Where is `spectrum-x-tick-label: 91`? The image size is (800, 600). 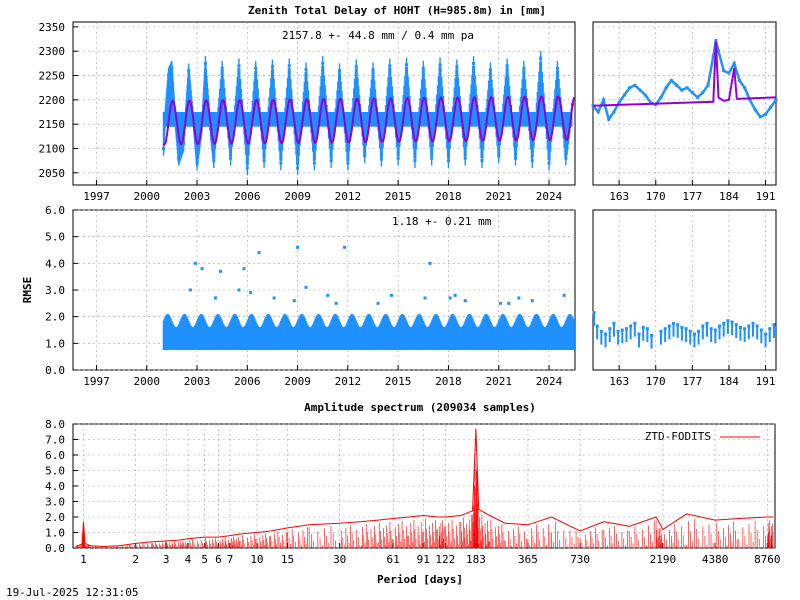 spectrum-x-tick-label: 91 is located at coordinates (423, 559).